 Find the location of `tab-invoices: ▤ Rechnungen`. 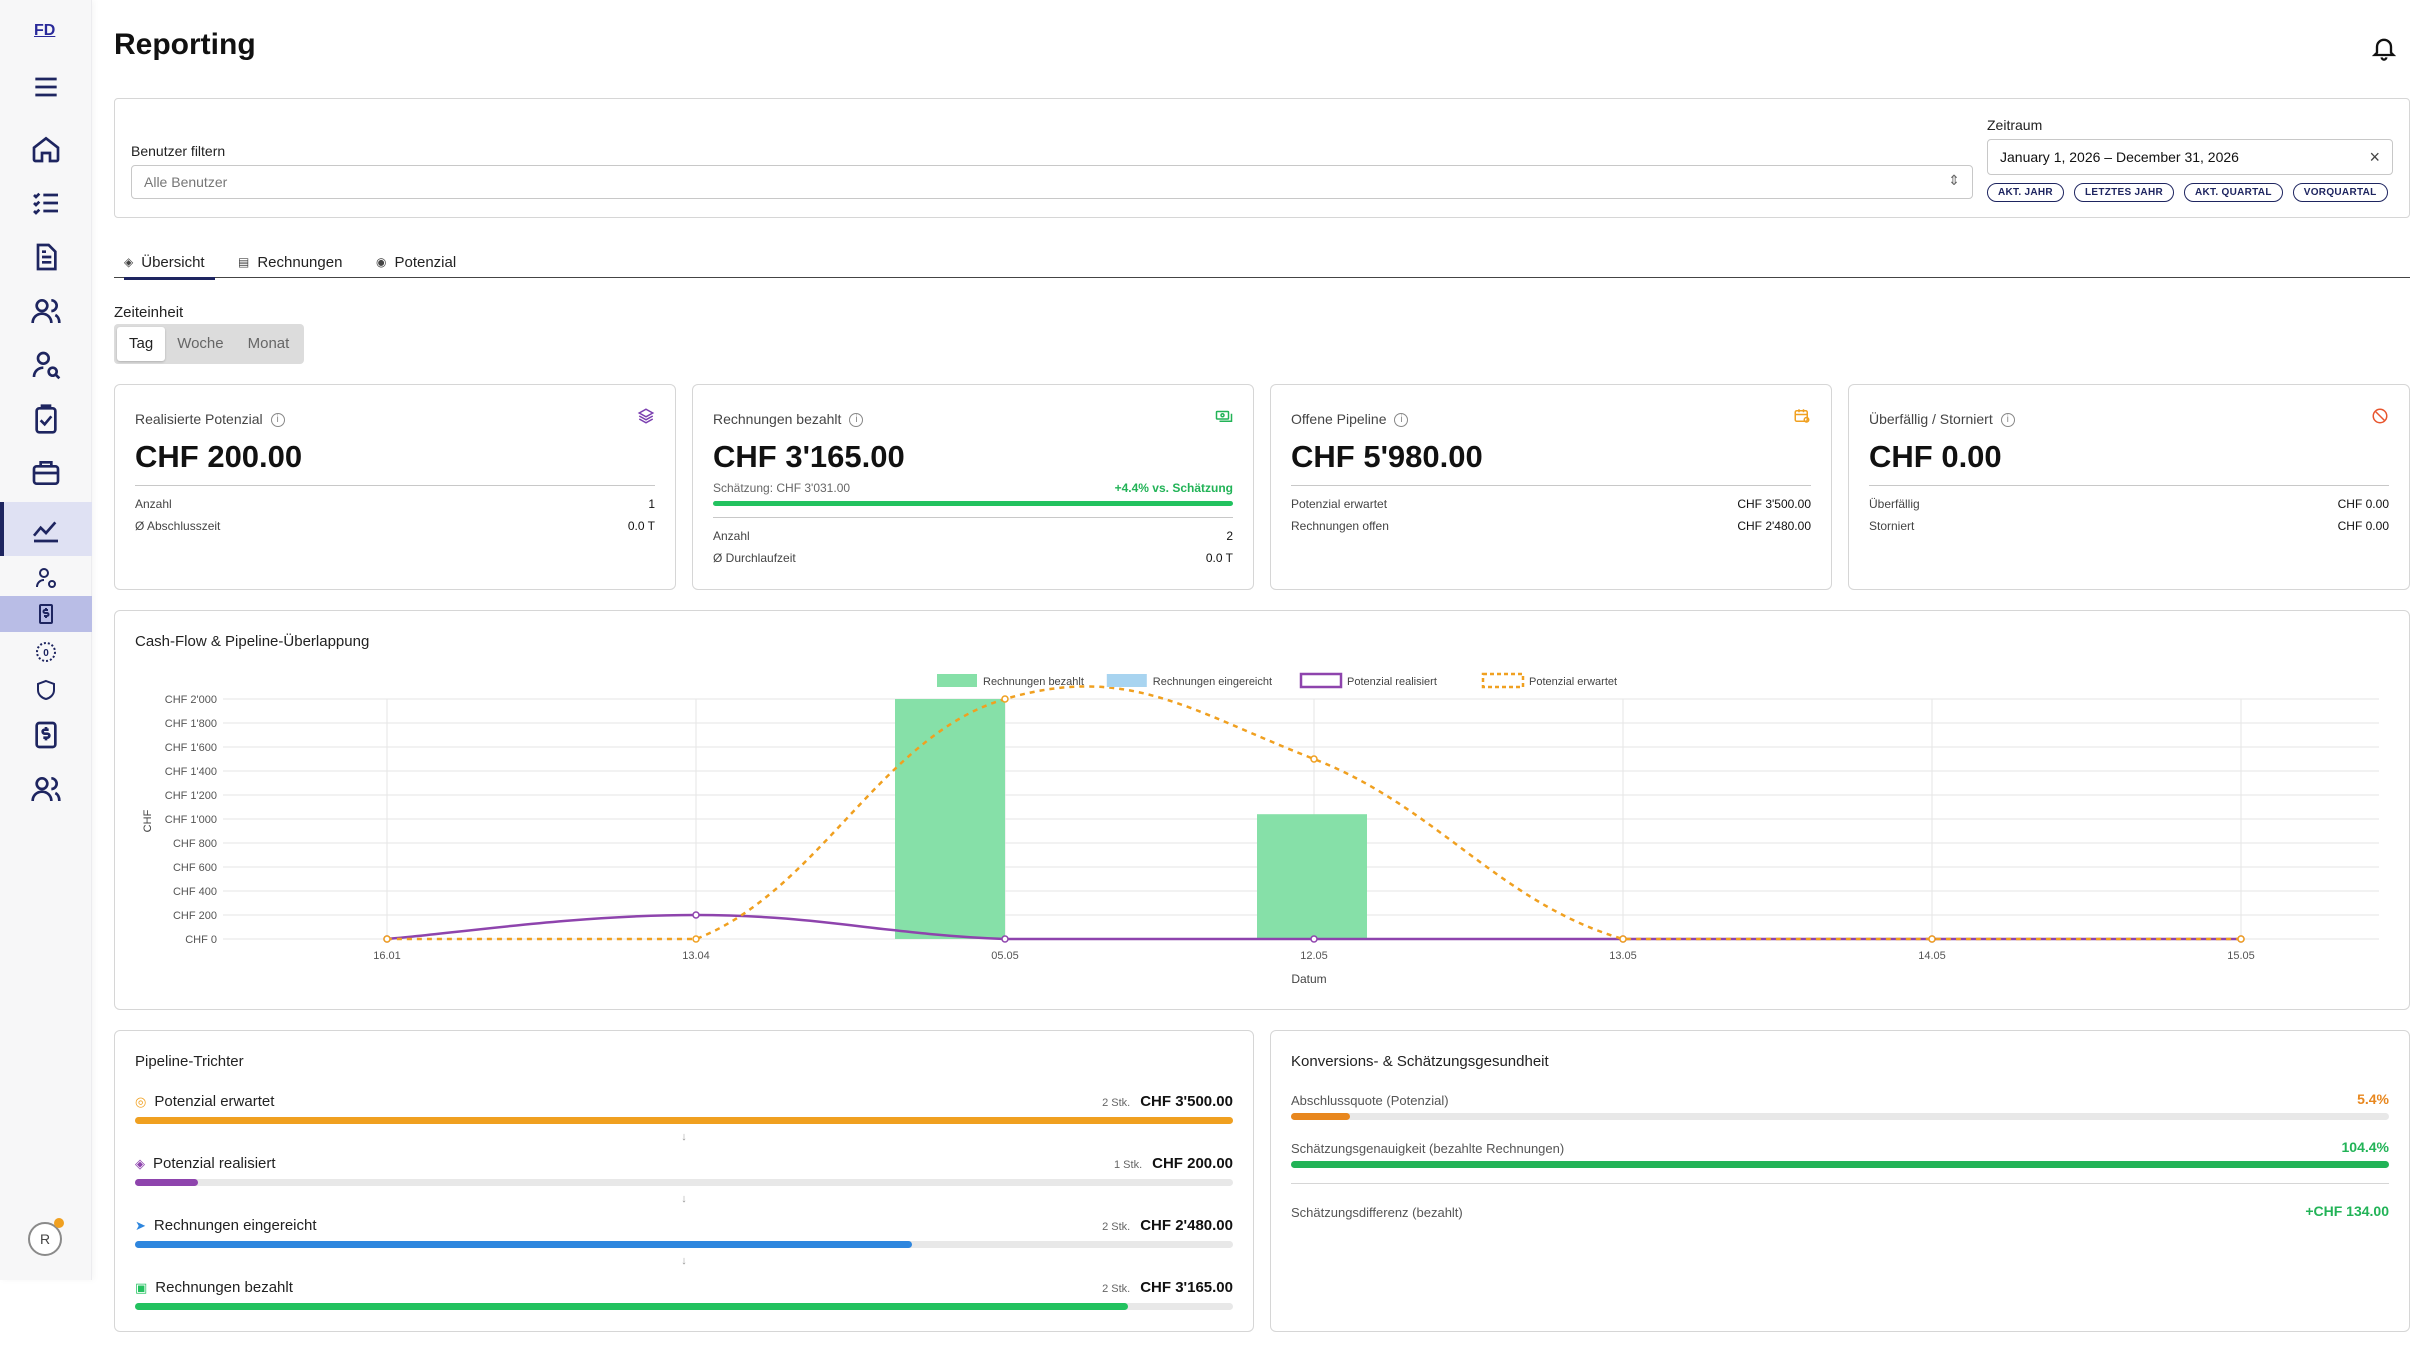

tab-invoices: ▤ Rechnungen is located at coordinates (290, 262).